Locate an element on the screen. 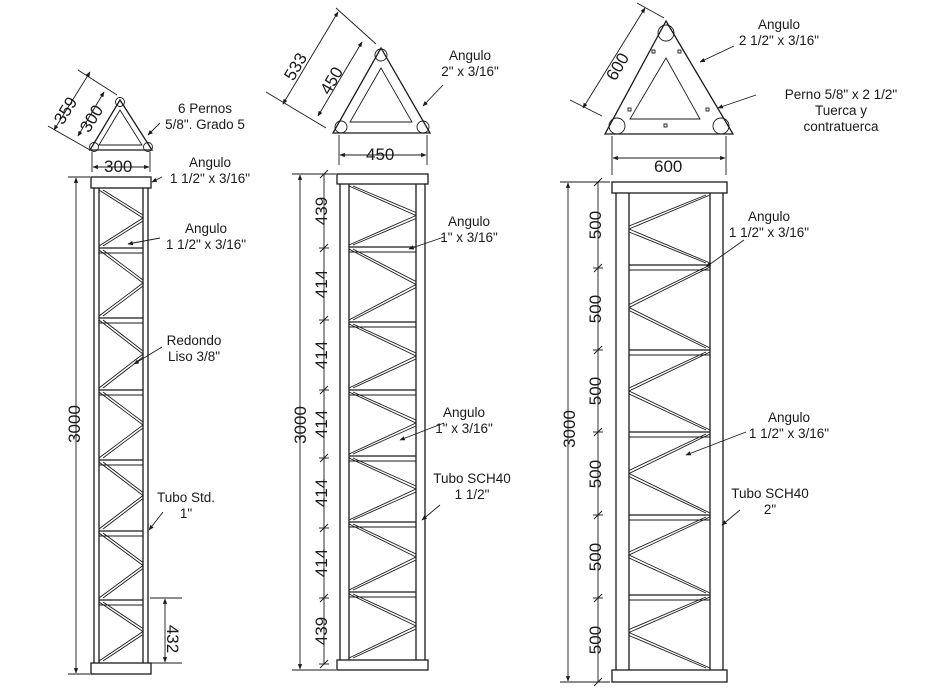 The width and height of the screenshot is (932, 695). t1-label-angle-mid: Angulo 1 1/2" x 3/16" is located at coordinates (206, 236).